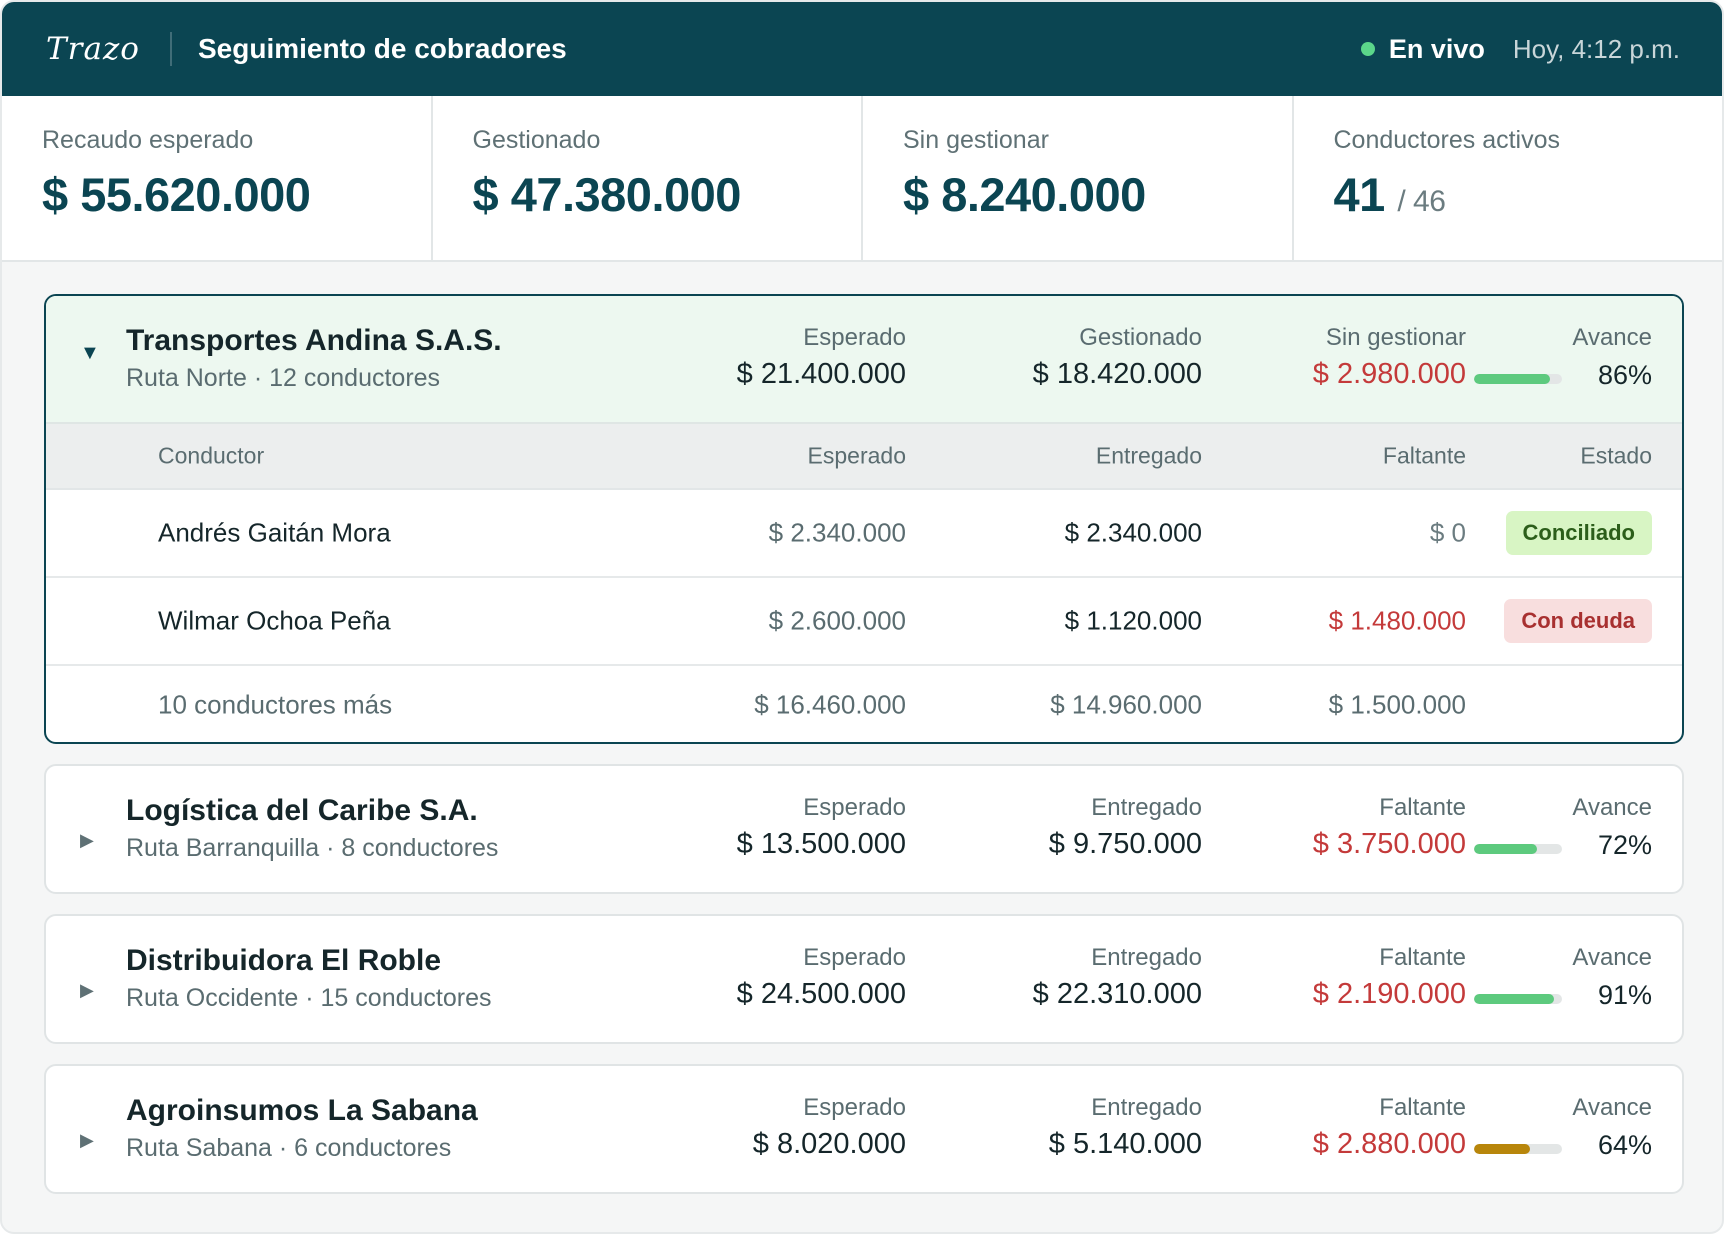 This screenshot has width=1724, height=1234. Describe the element at coordinates (1616, 455) in the screenshot. I see `column-header-status: Estado` at that location.